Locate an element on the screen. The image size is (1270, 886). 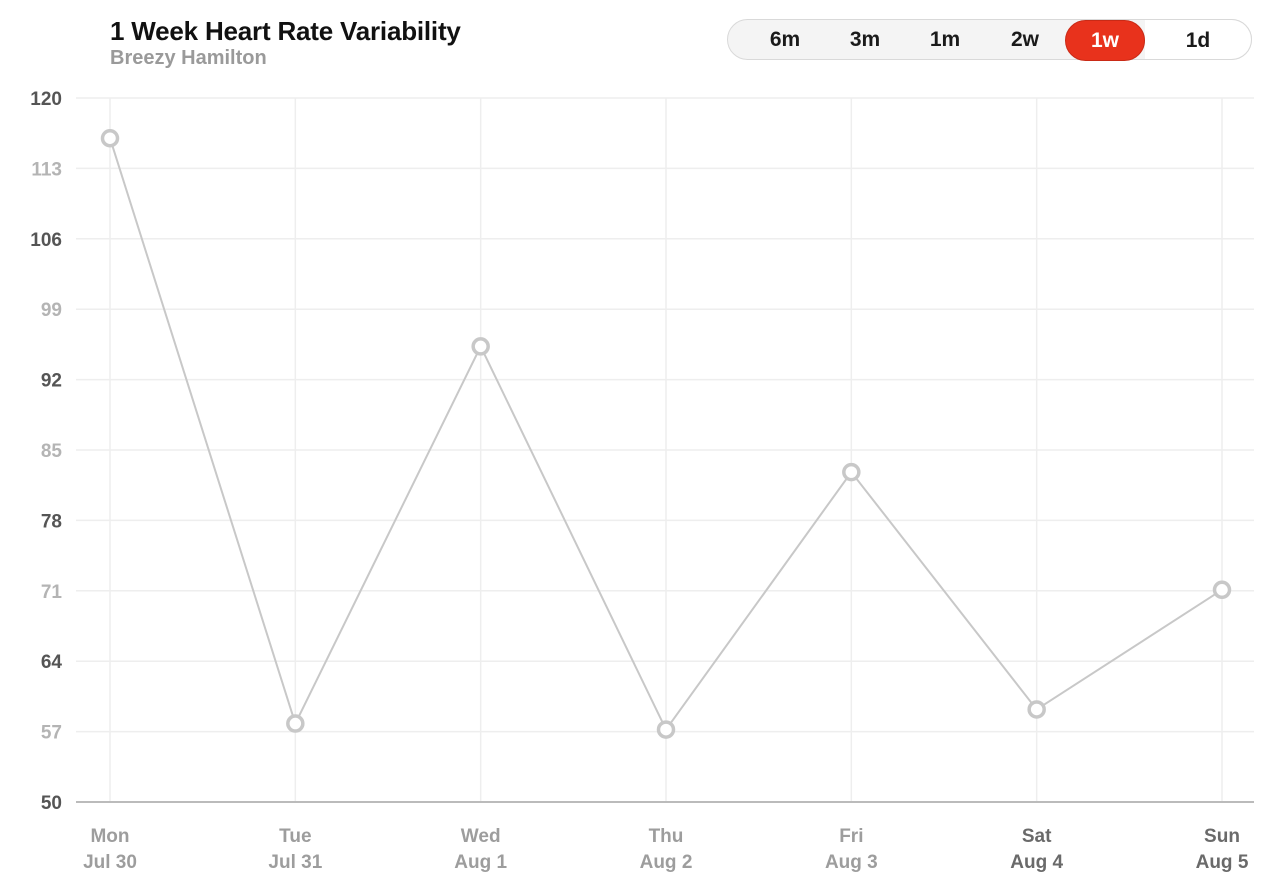
x-tick-date-label: Aug 4 is located at coordinates (1036, 862).